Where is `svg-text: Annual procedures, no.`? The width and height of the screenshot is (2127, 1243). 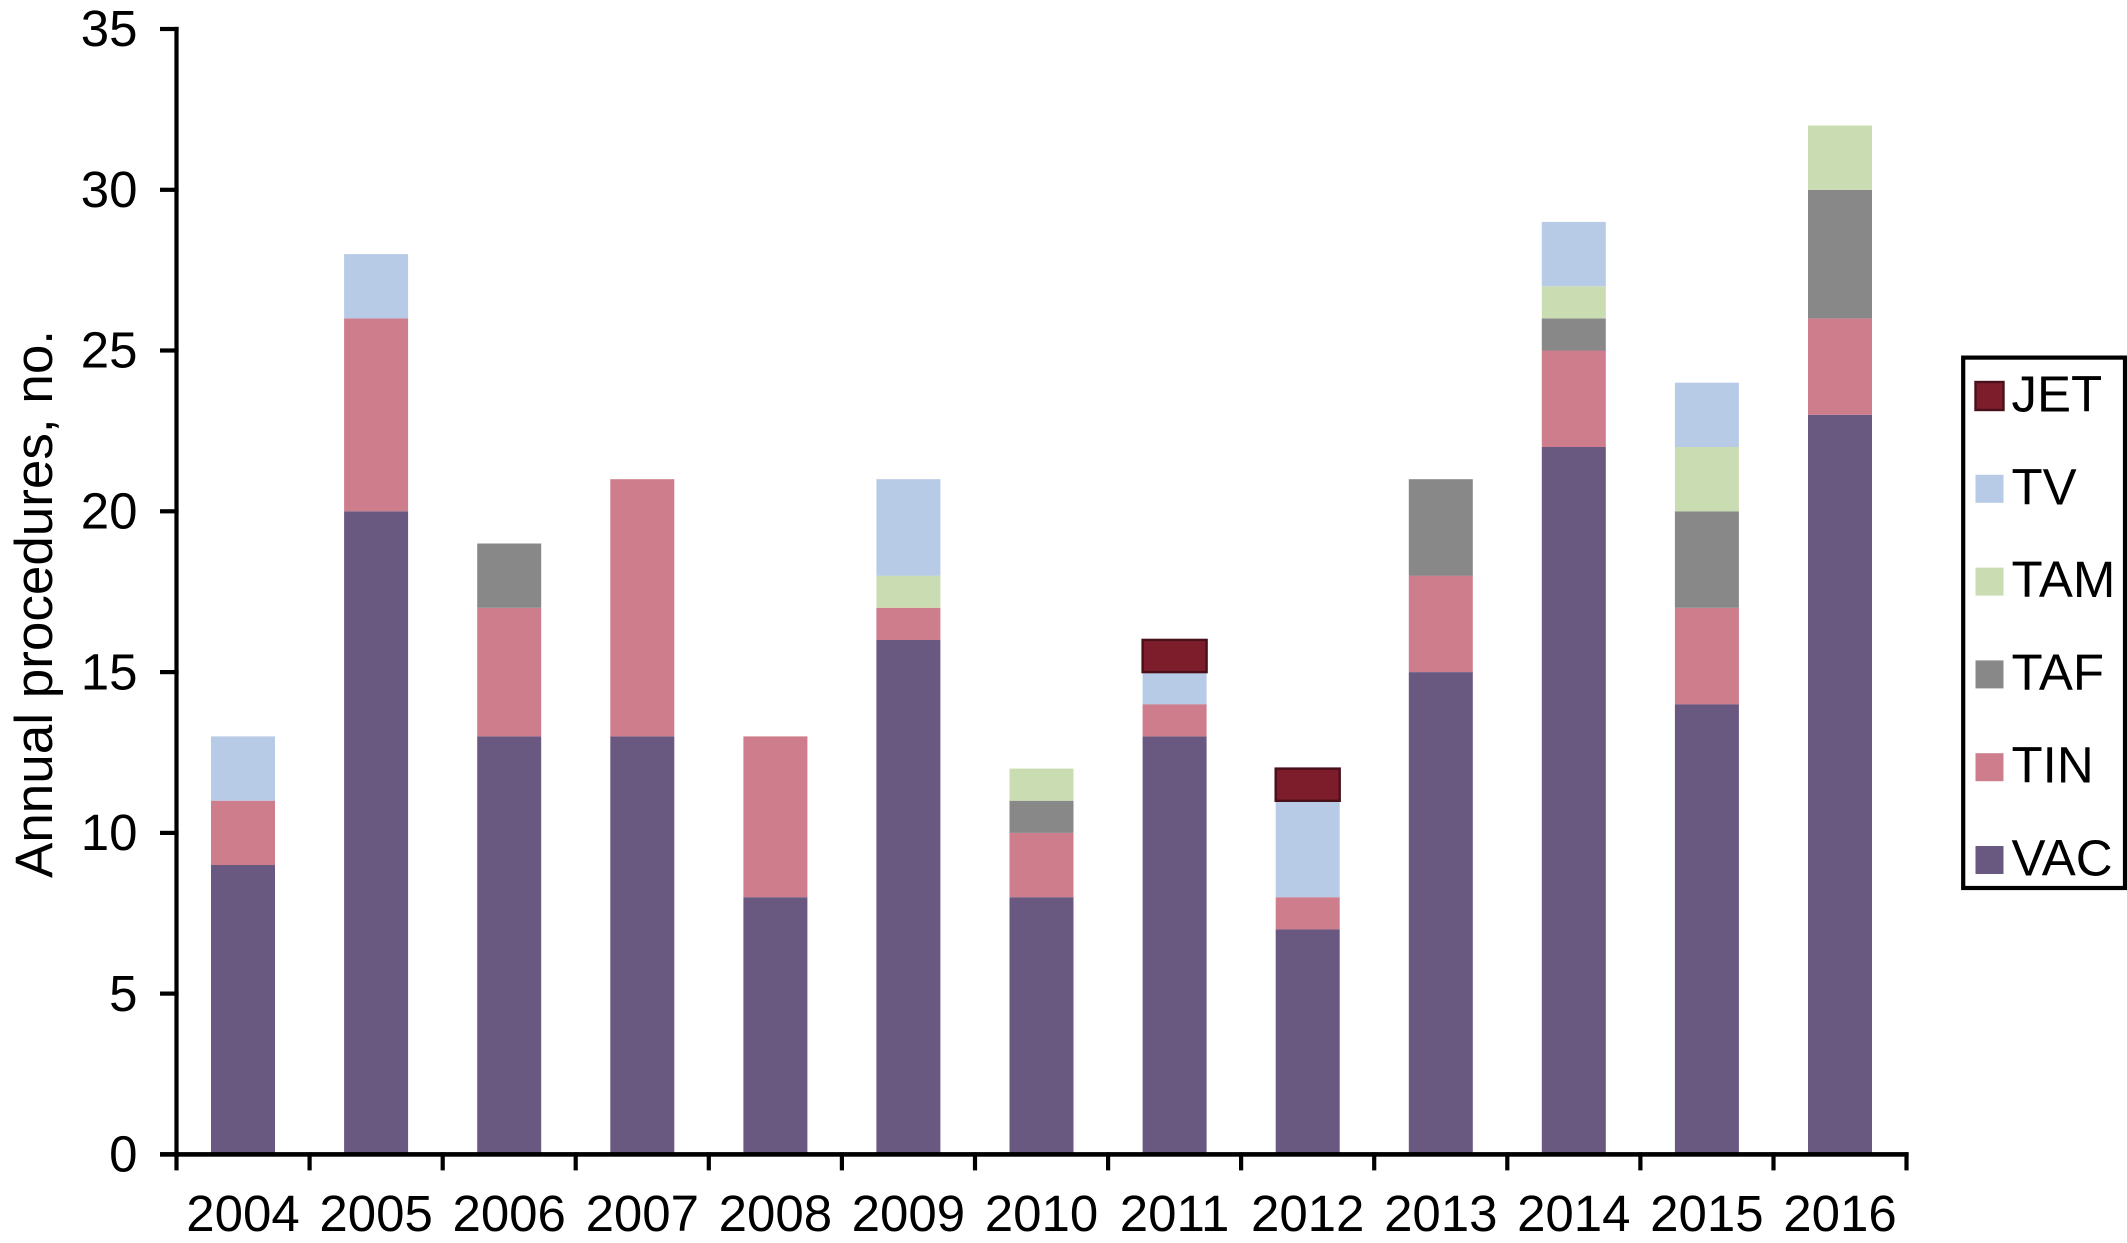
svg-text: Annual procedures, no. is located at coordinates (34, 604).